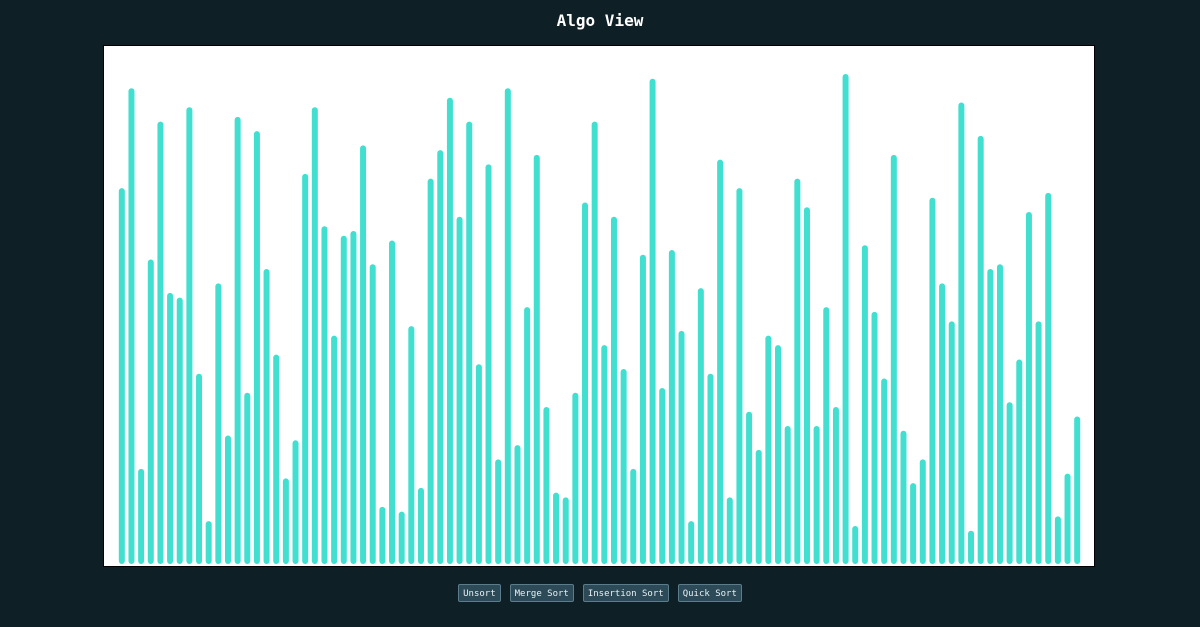  What do you see at coordinates (709, 593) in the screenshot?
I see `quick-sort-button: Quick Sort` at bounding box center [709, 593].